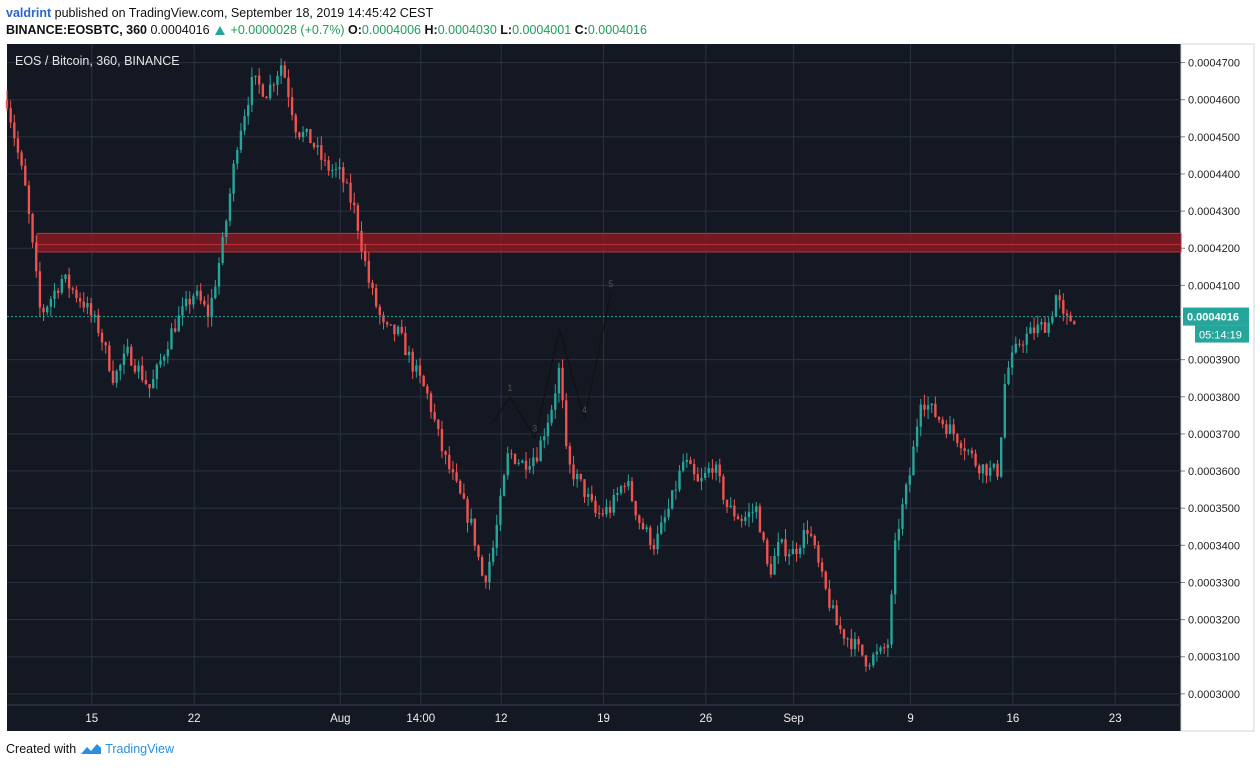 This screenshot has height=768, width=1260. What do you see at coordinates (1214, 138) in the screenshot?
I see `price-tick-label: 0.0004500` at bounding box center [1214, 138].